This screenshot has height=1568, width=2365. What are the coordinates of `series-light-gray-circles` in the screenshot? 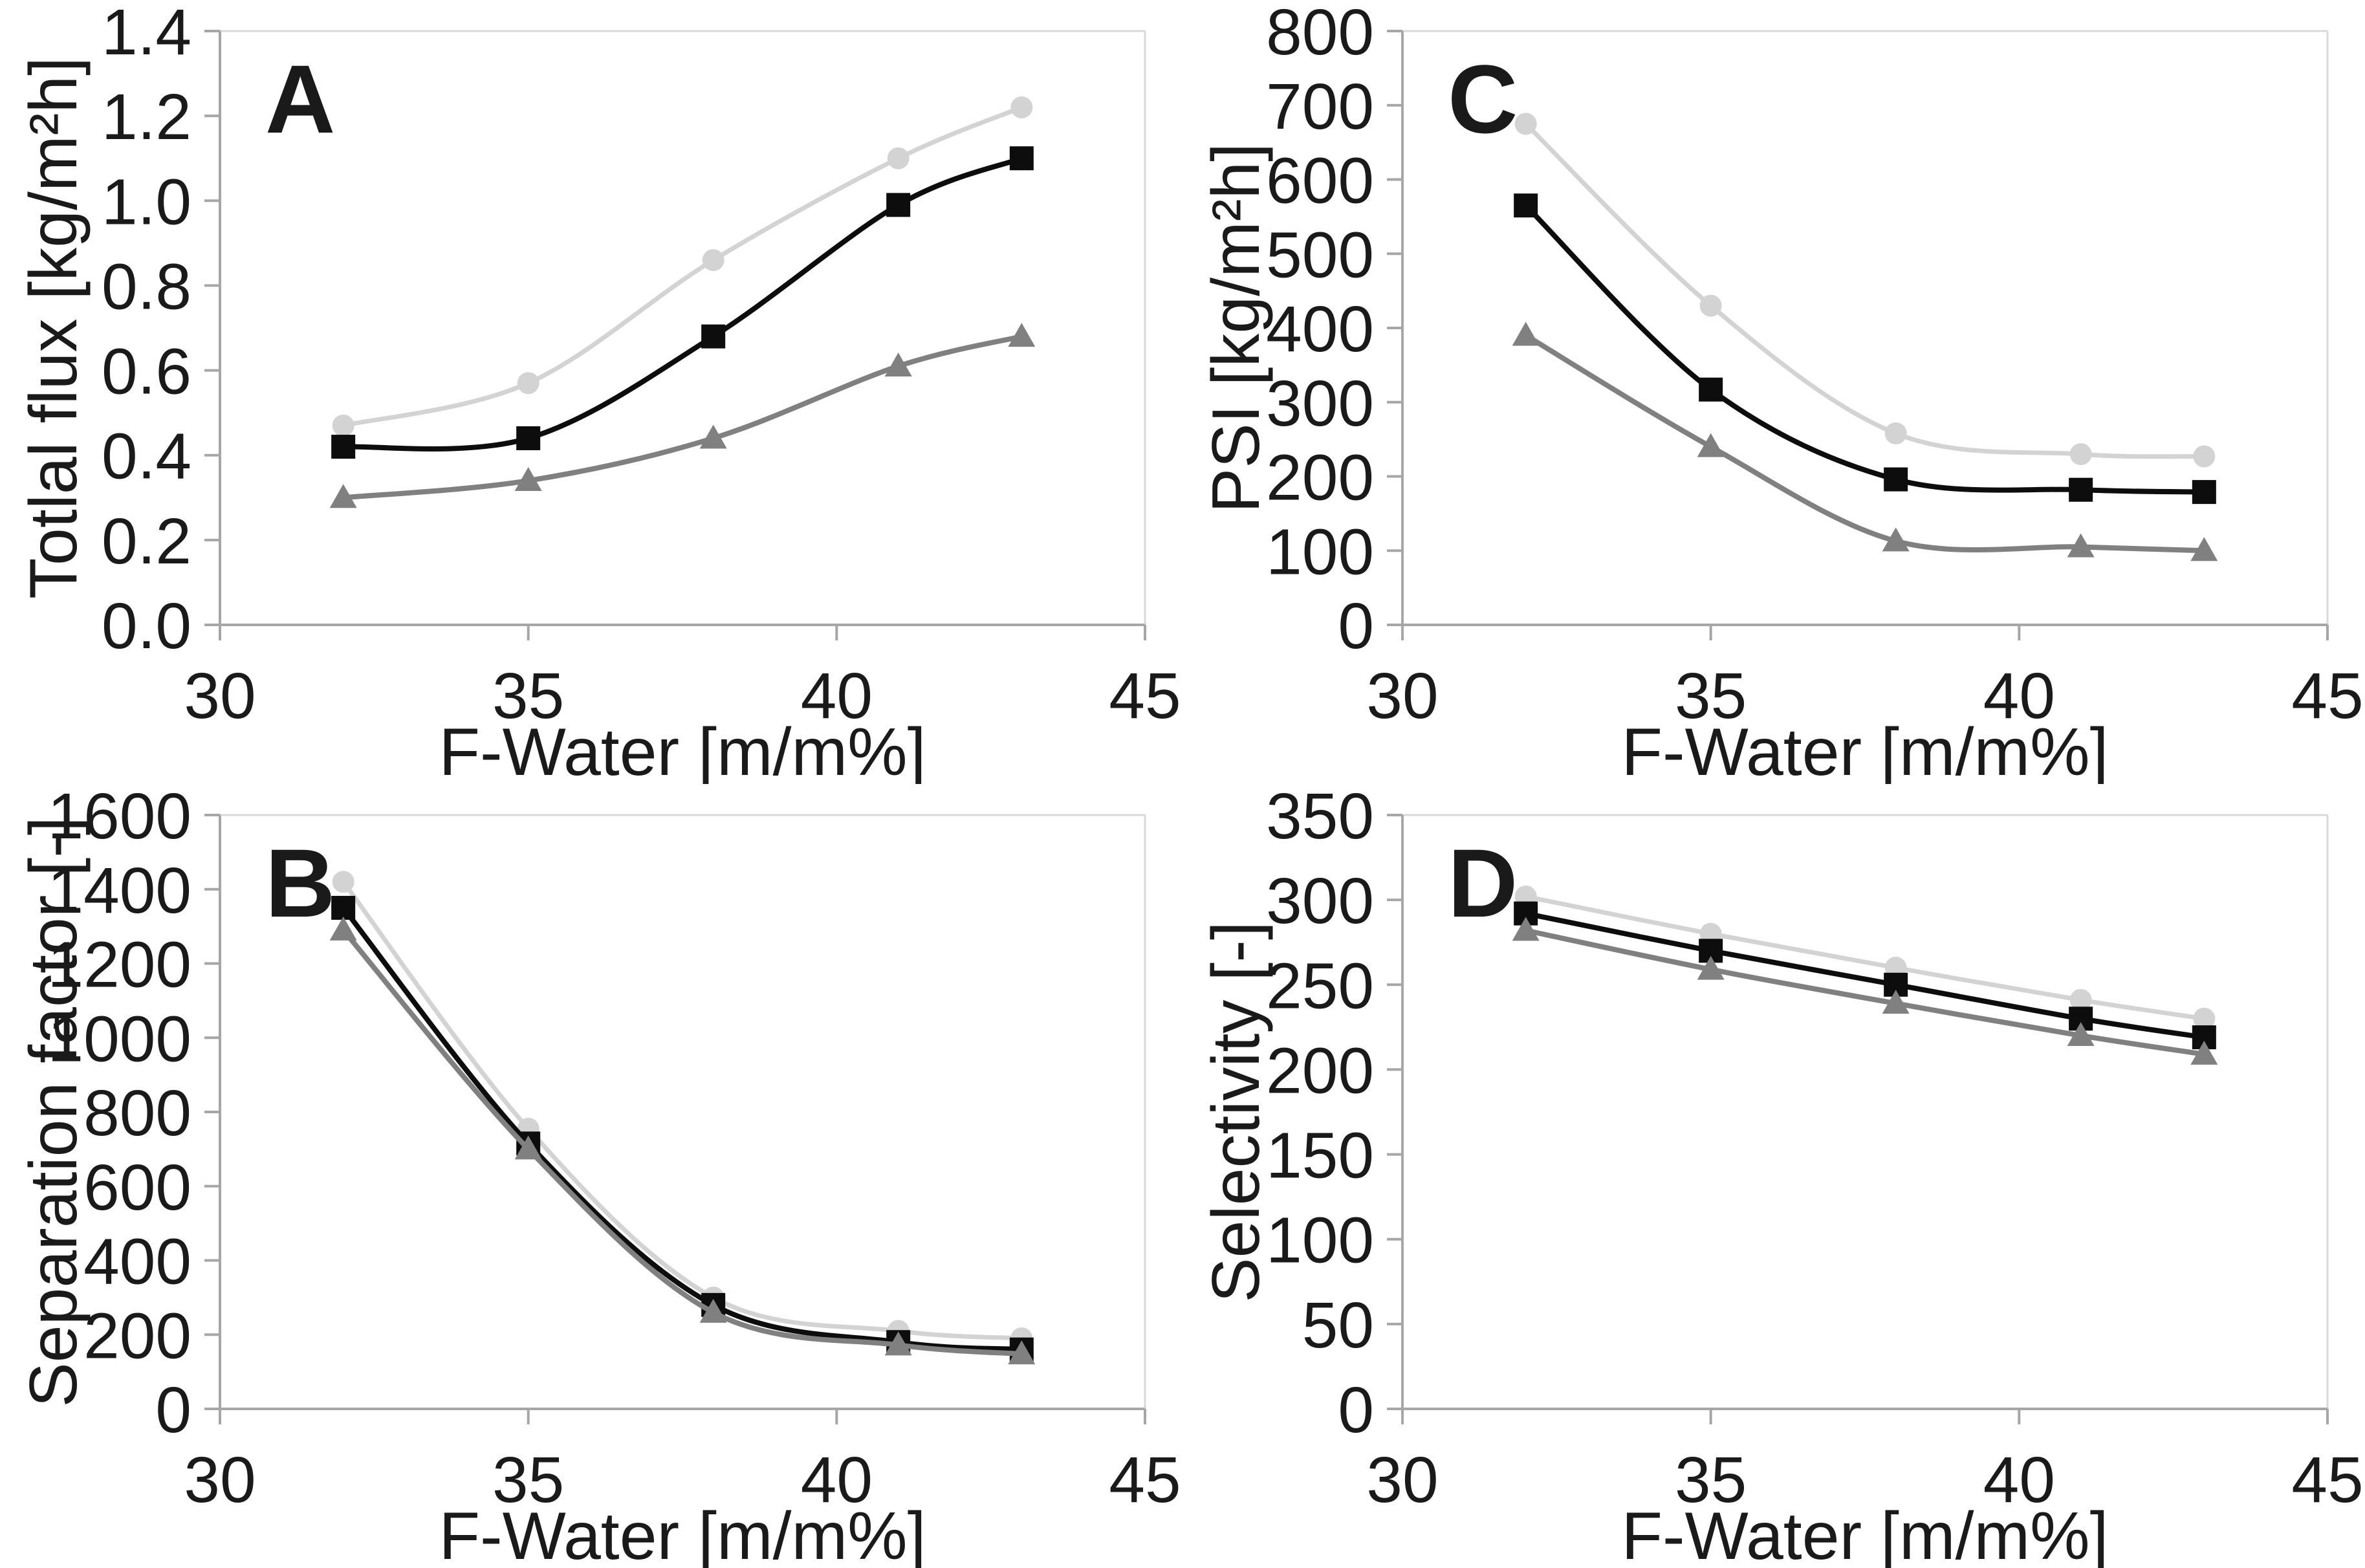 It's located at (682, 266).